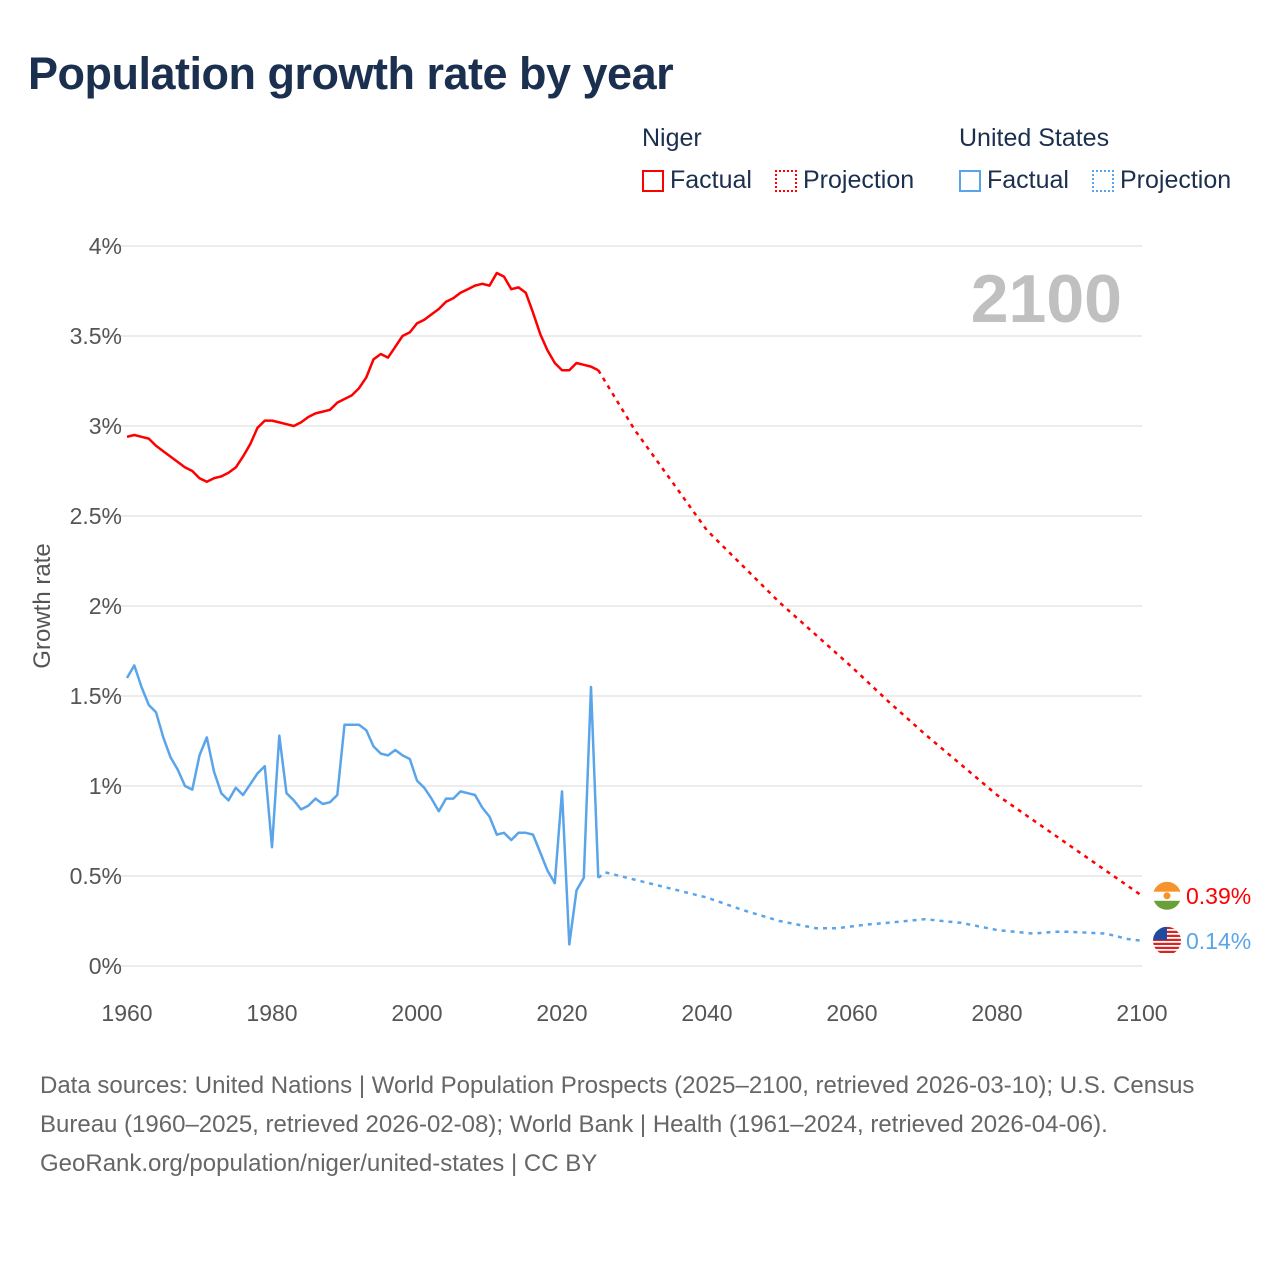  I want to click on legend-niger-projection: Projection, so click(844, 180).